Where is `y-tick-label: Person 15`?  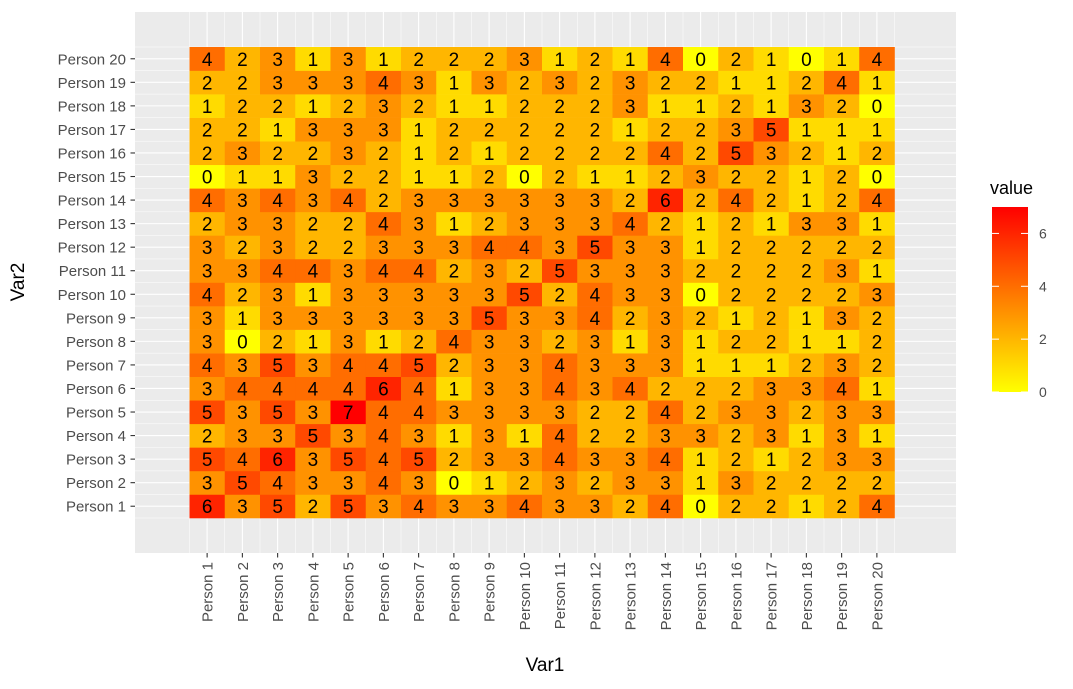 y-tick-label: Person 15 is located at coordinates (92, 177).